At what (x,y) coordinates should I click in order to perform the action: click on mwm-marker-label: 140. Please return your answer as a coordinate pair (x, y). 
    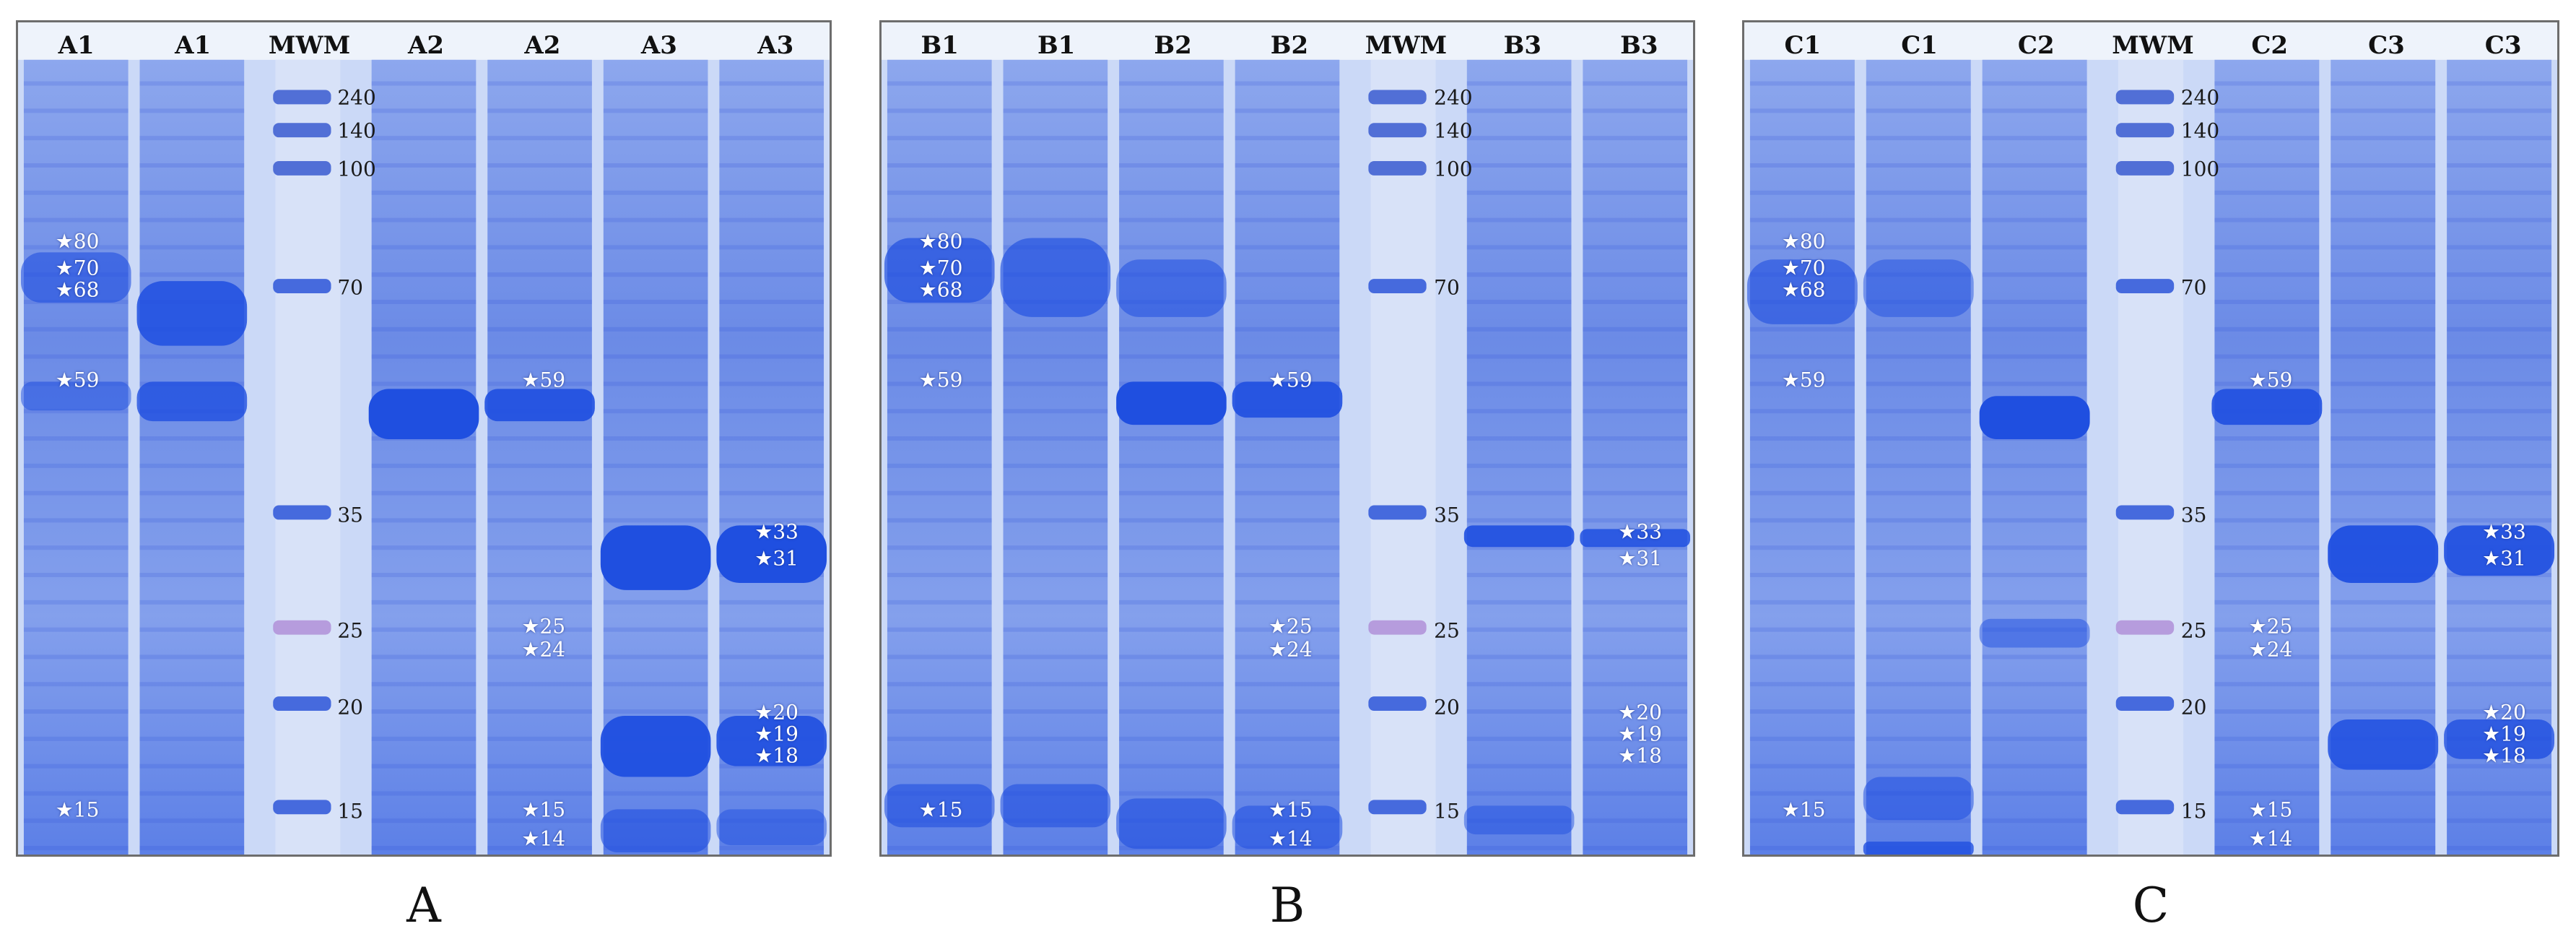
    Looking at the image, I should click on (1453, 130).